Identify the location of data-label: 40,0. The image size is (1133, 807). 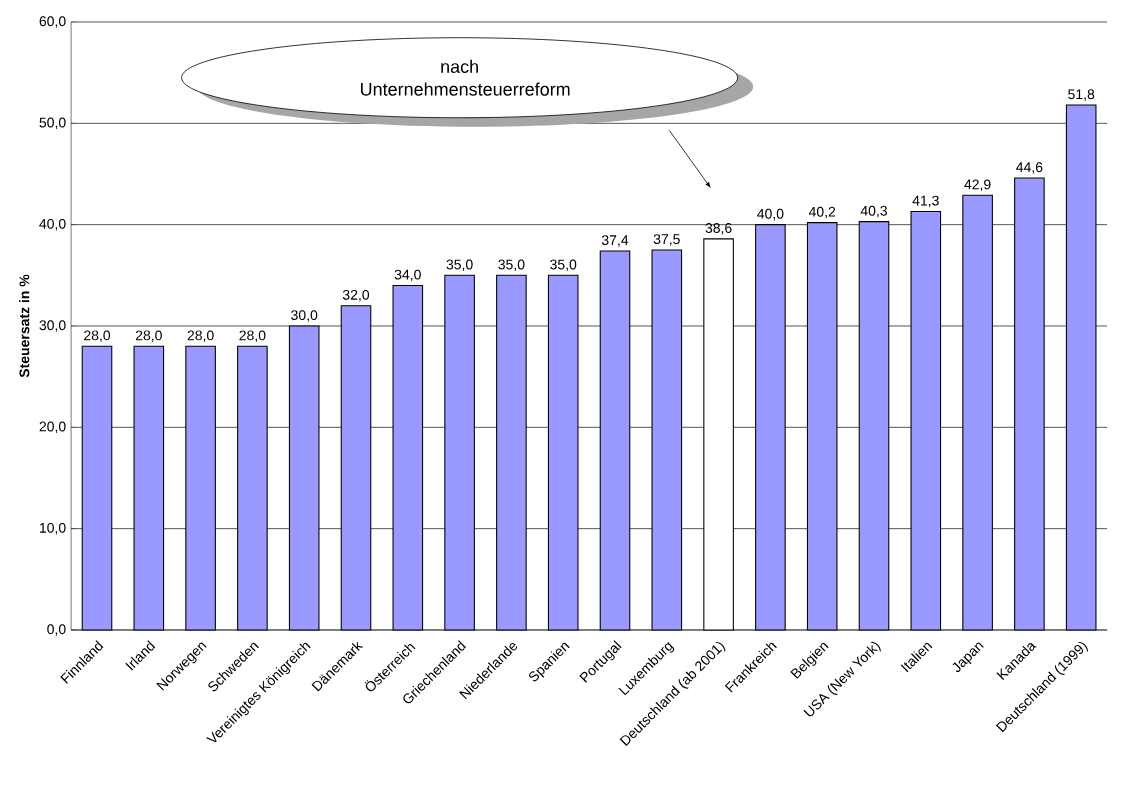
(770, 214).